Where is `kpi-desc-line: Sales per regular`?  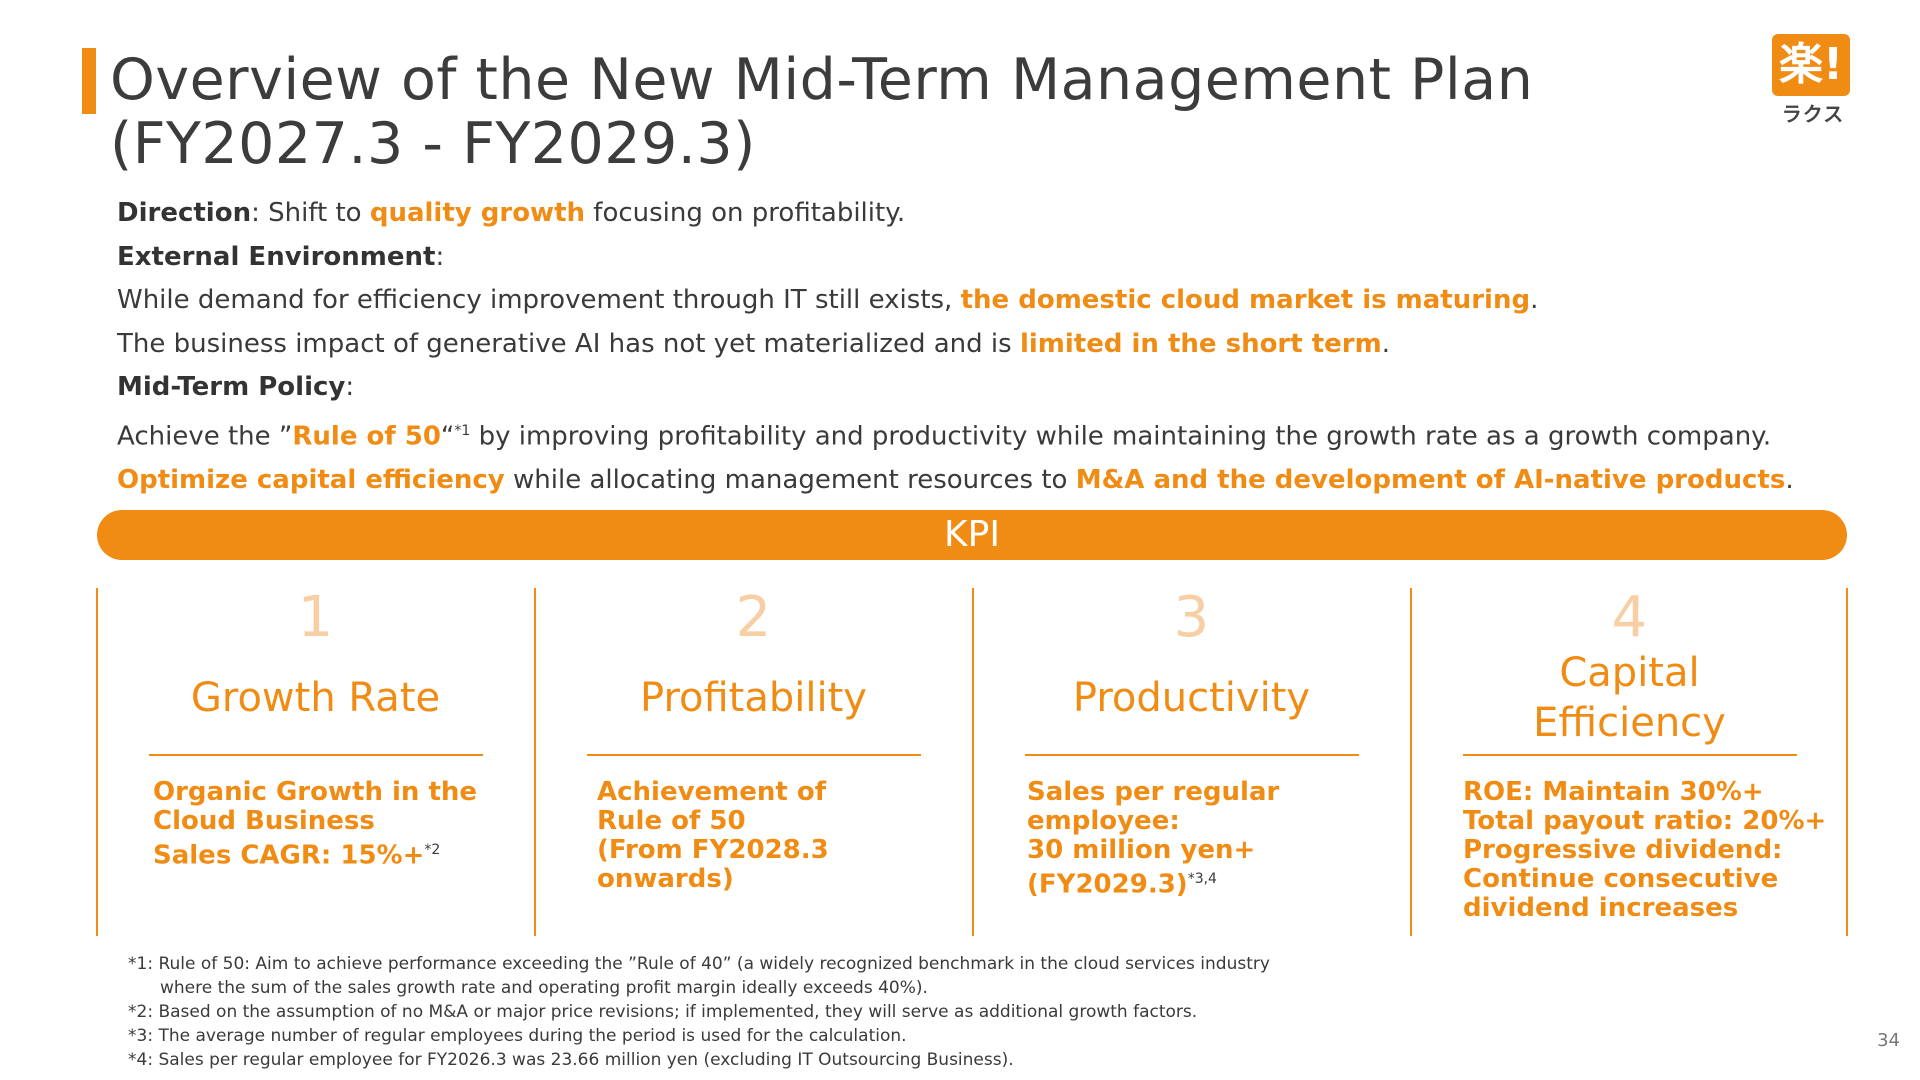 kpi-desc-line: Sales per regular is located at coordinates (1153, 792).